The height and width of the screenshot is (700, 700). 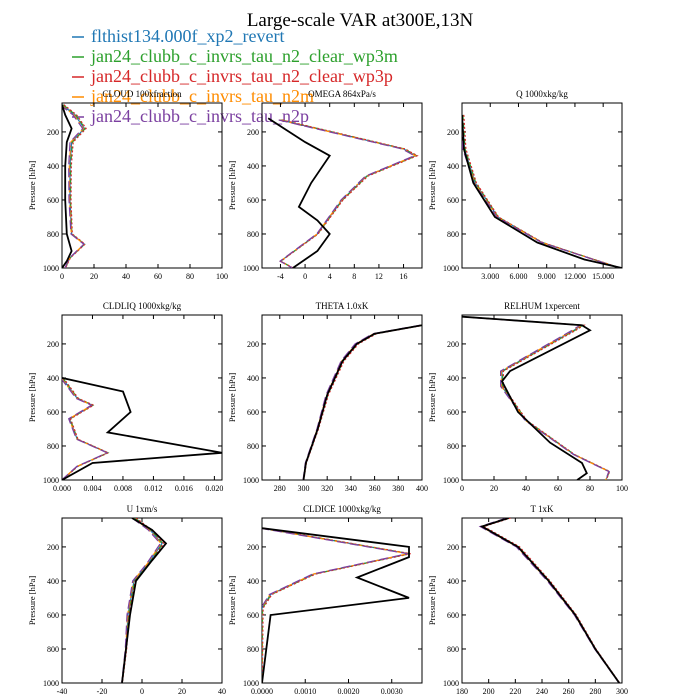 What do you see at coordinates (603, 276) in the screenshot?
I see `x-tick-label: 15.000` at bounding box center [603, 276].